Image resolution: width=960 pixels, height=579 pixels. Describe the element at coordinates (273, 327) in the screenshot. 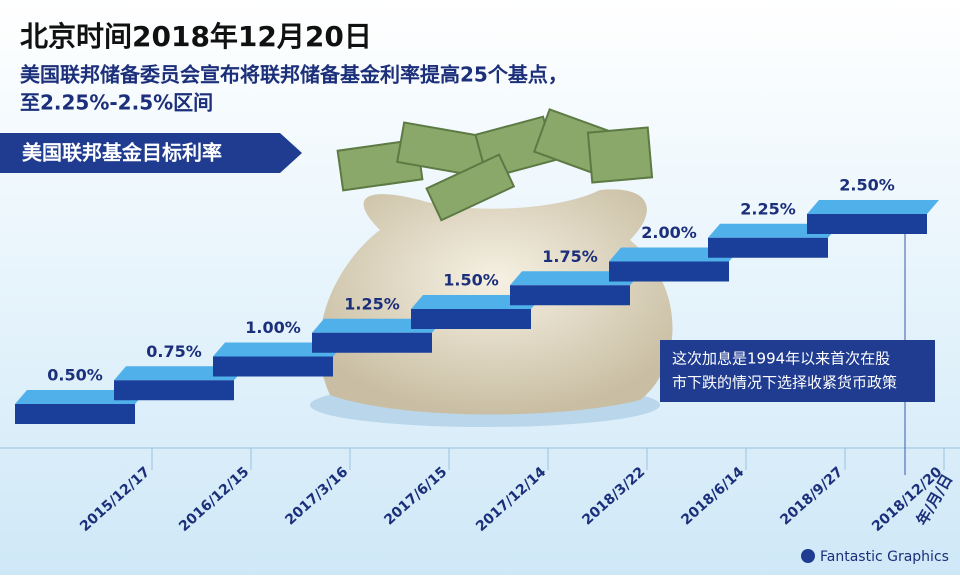

I see `value-label: 1.00%` at that location.